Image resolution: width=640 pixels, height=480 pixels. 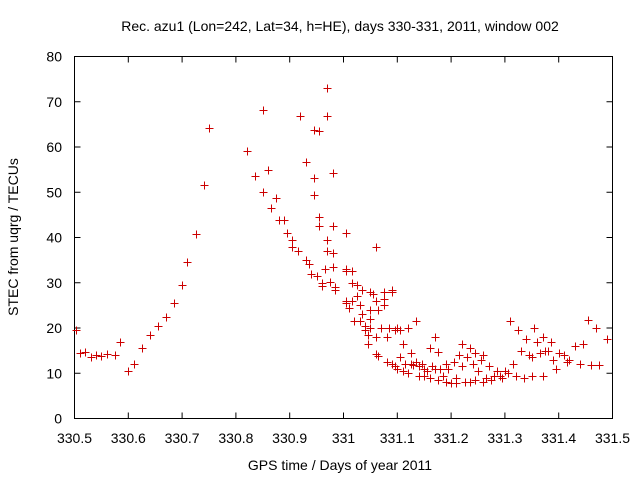 I want to click on x-tick-label: 330.7, so click(x=182, y=438).